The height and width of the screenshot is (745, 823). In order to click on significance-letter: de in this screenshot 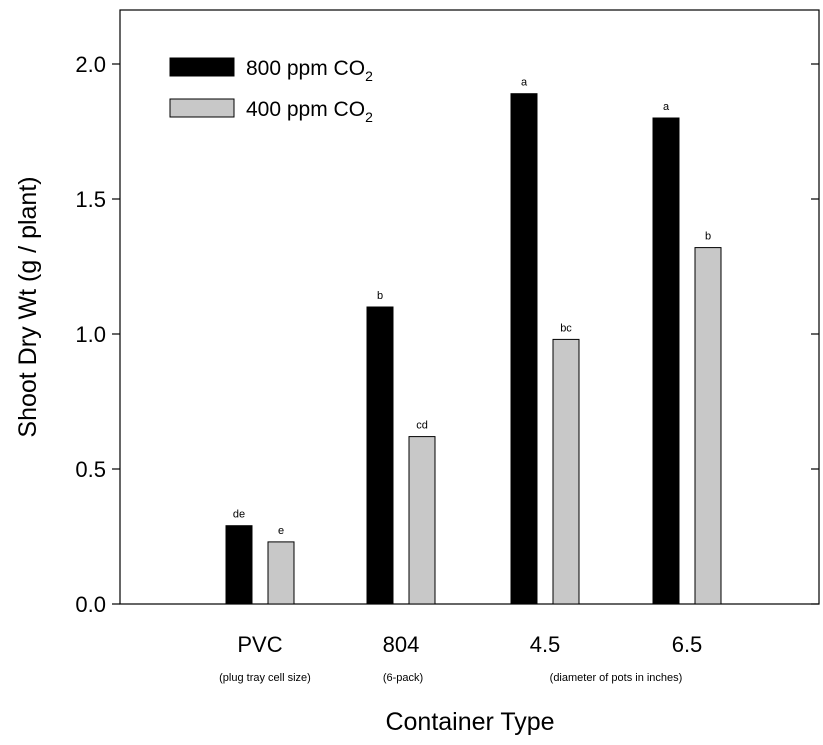, I will do `click(239, 515)`.